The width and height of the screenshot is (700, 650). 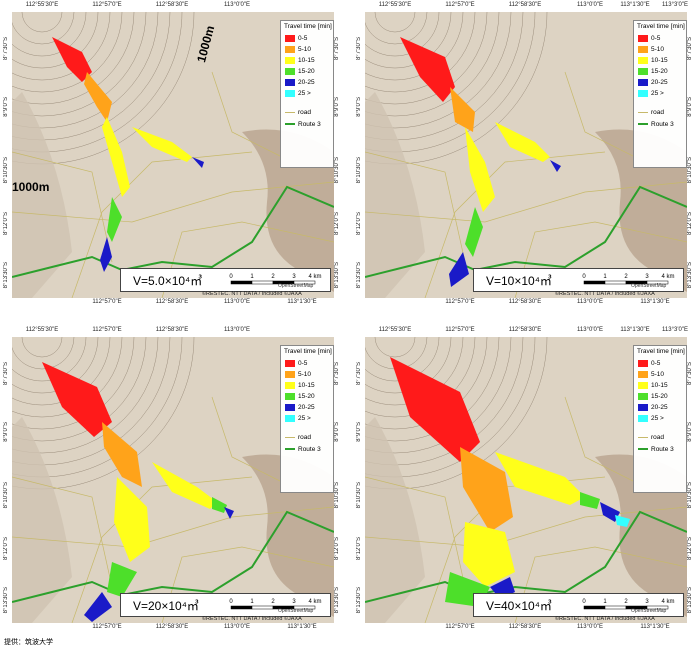 What do you see at coordinates (168, 281) in the screenshot?
I see `volume-label: V=5.0×10⁴㎥` at bounding box center [168, 281].